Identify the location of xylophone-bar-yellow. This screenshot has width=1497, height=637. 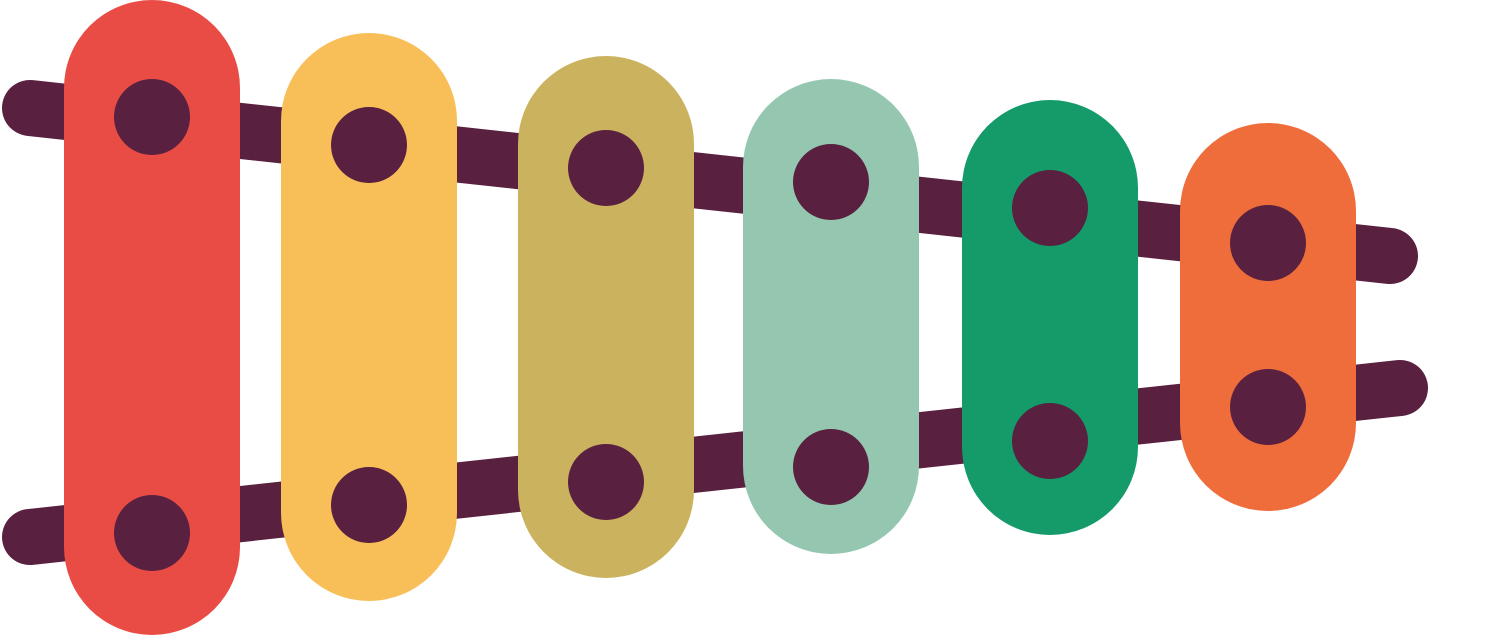
(369, 317).